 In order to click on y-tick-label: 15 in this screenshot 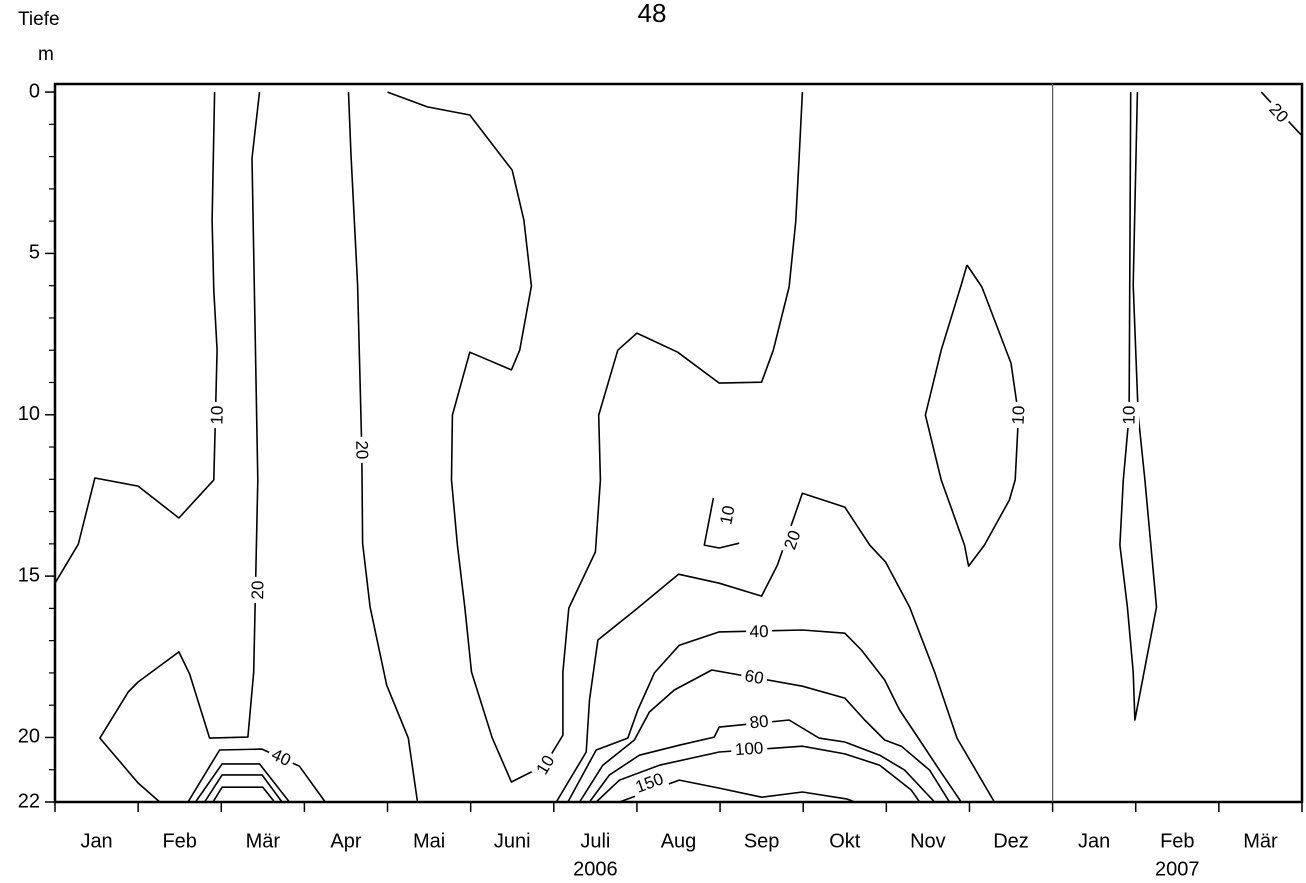, I will do `click(29, 575)`.